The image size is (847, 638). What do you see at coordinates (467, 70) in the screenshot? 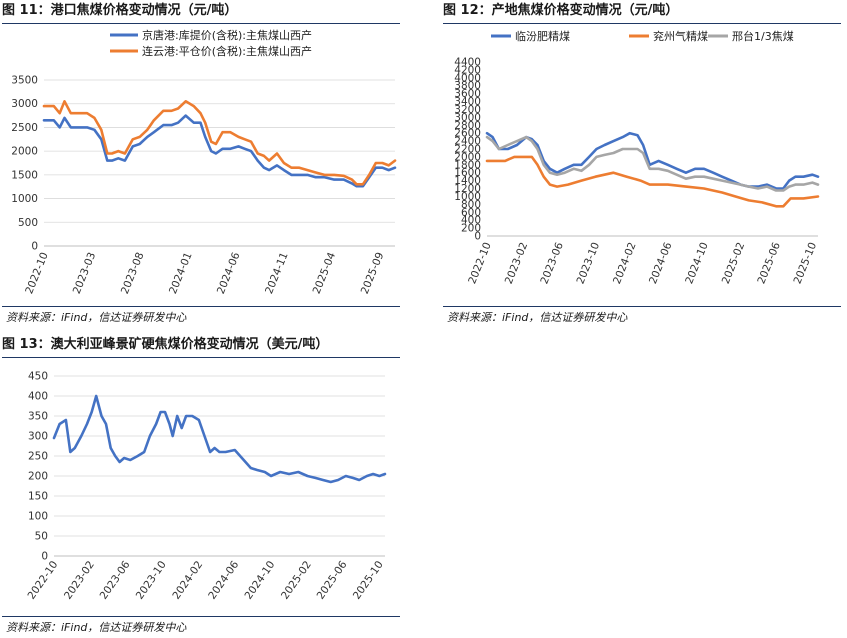
I see `y-tick-label: 4200` at bounding box center [467, 70].